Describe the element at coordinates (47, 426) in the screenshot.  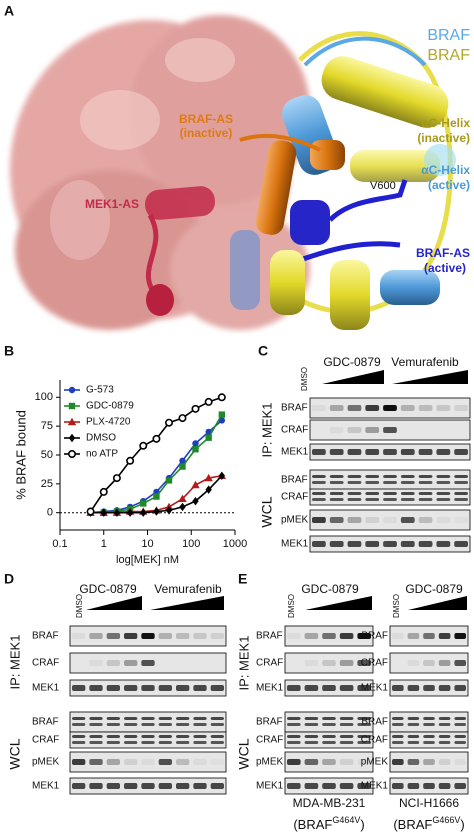
I see `y-tick-label: 75` at that location.